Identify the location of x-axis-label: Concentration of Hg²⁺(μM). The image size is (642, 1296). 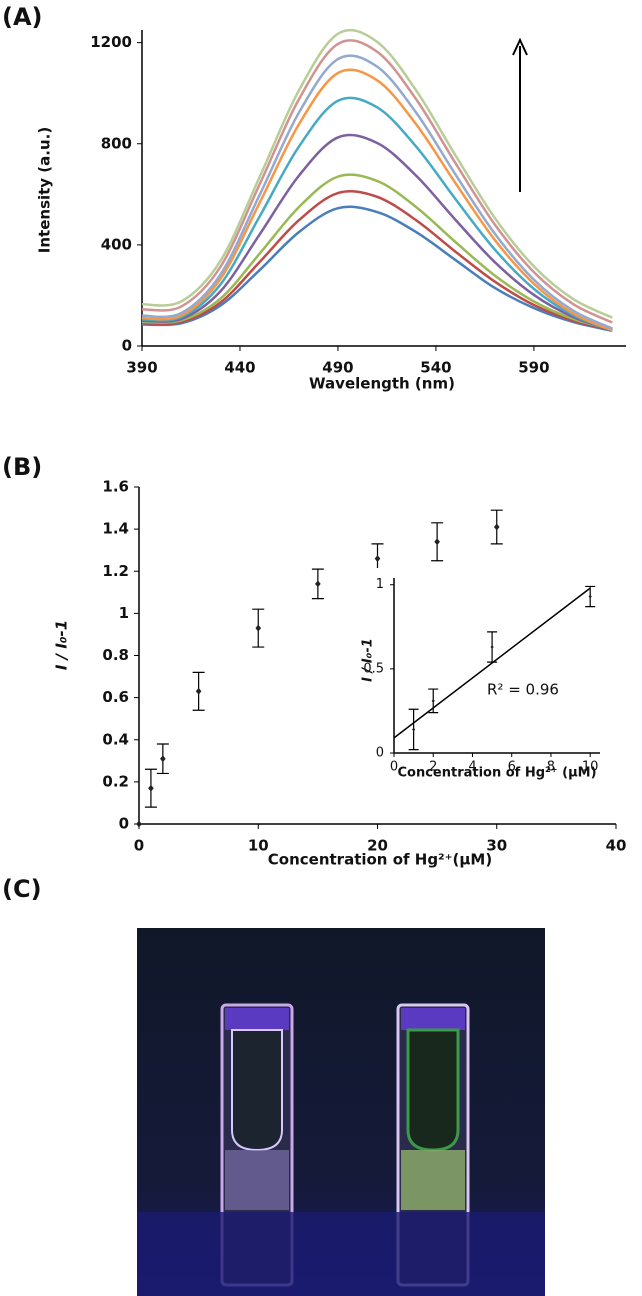
(380, 860).